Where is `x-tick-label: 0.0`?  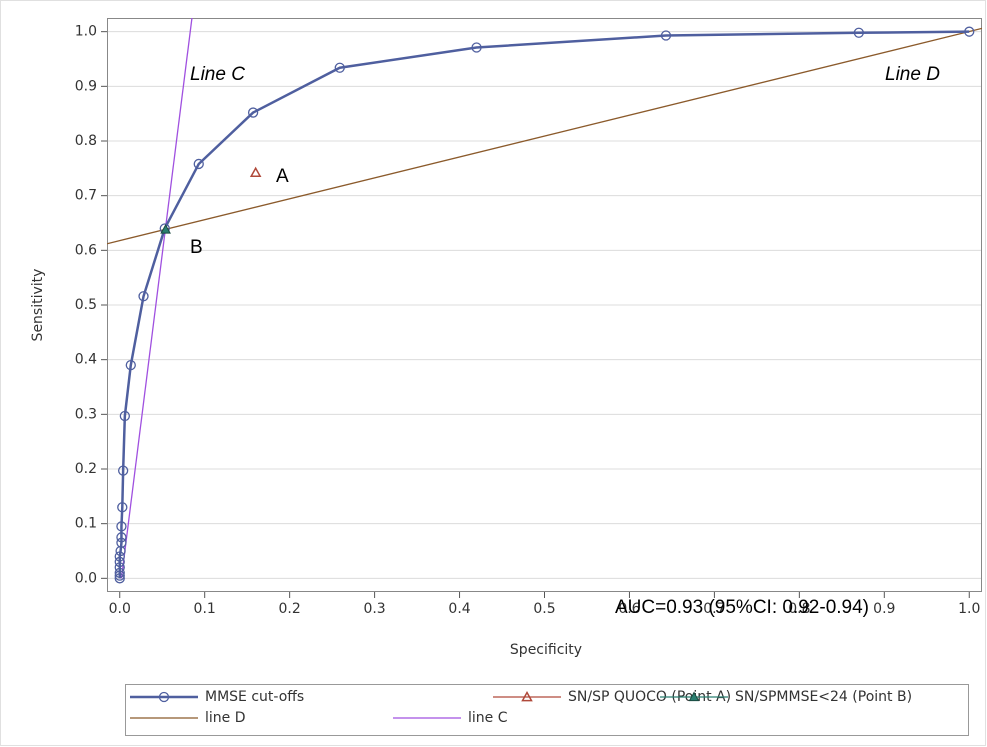
x-tick-label: 0.0 is located at coordinates (120, 609).